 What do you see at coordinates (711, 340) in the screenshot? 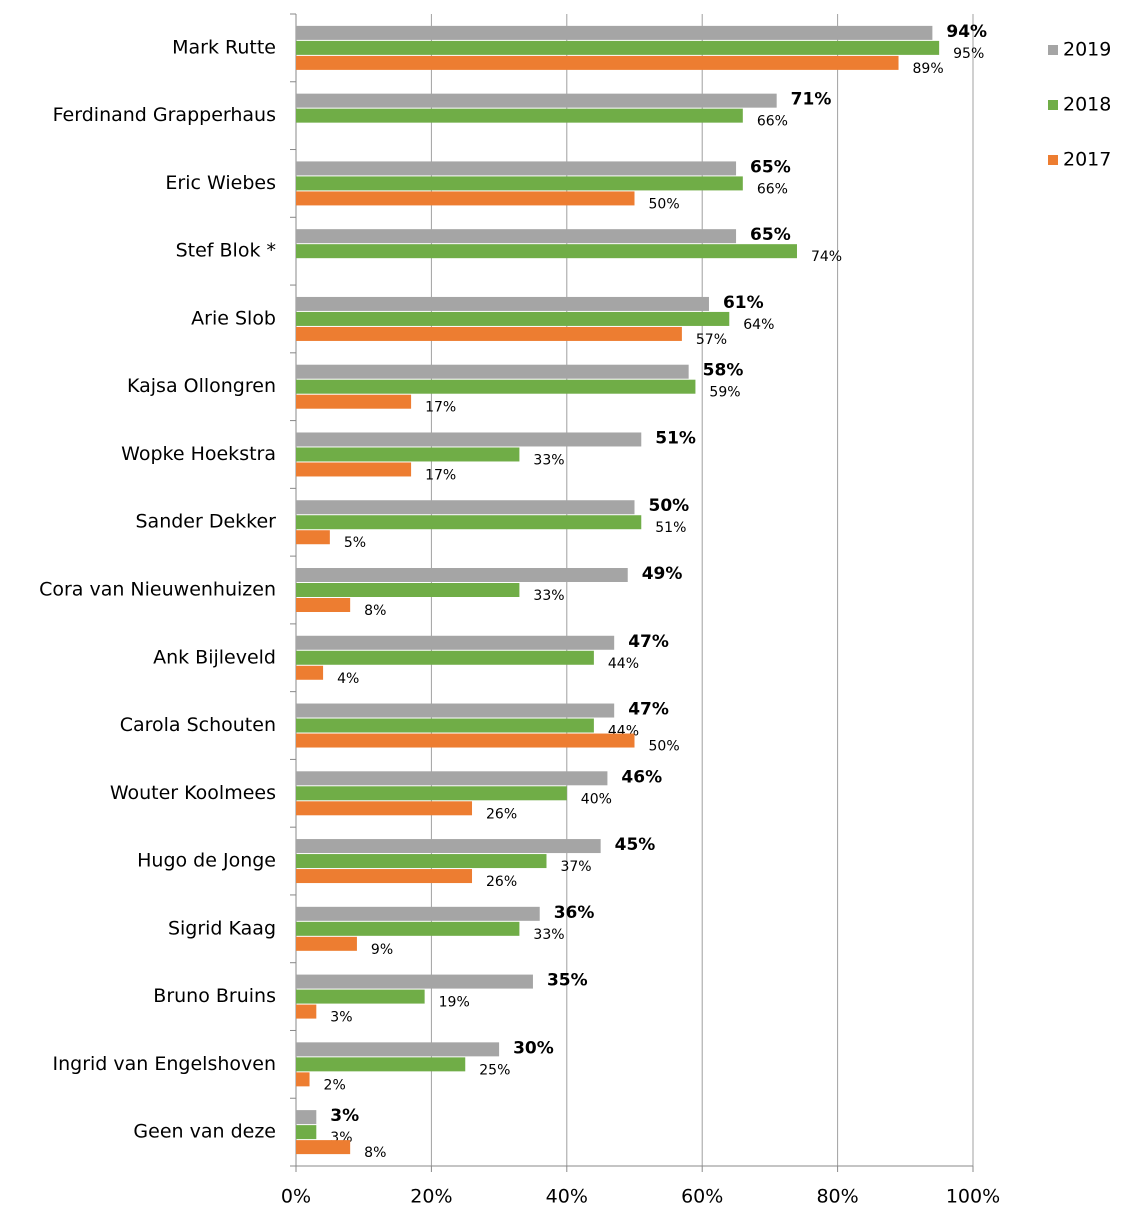
I see `value-label: 57%` at bounding box center [711, 340].